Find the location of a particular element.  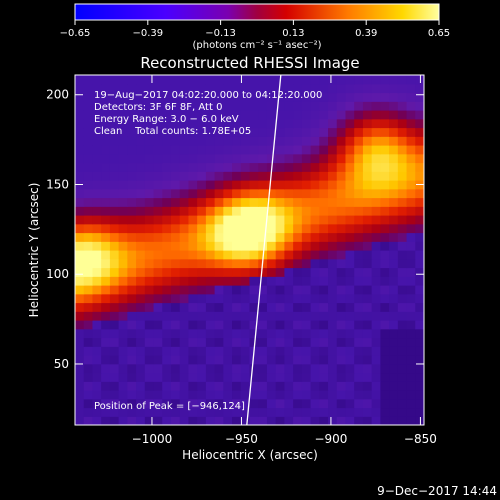

x-tick-label: −850 is located at coordinates (420, 439).